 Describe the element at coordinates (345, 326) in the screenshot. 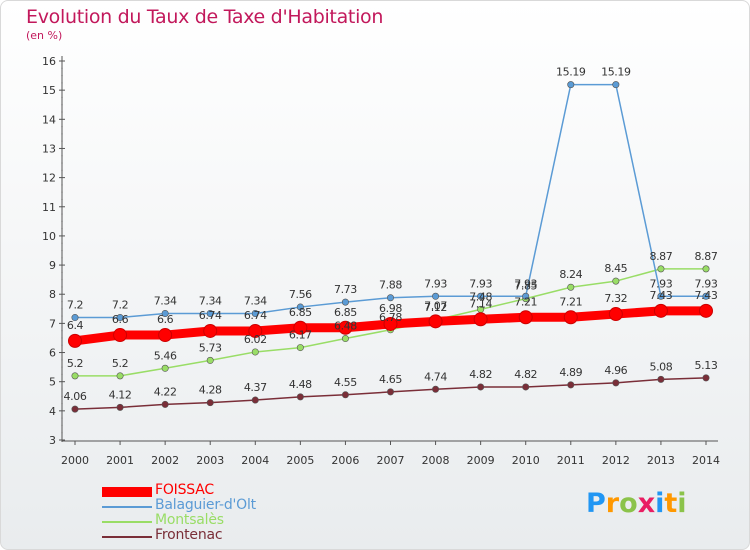

I see `data-label: 6.48` at that location.